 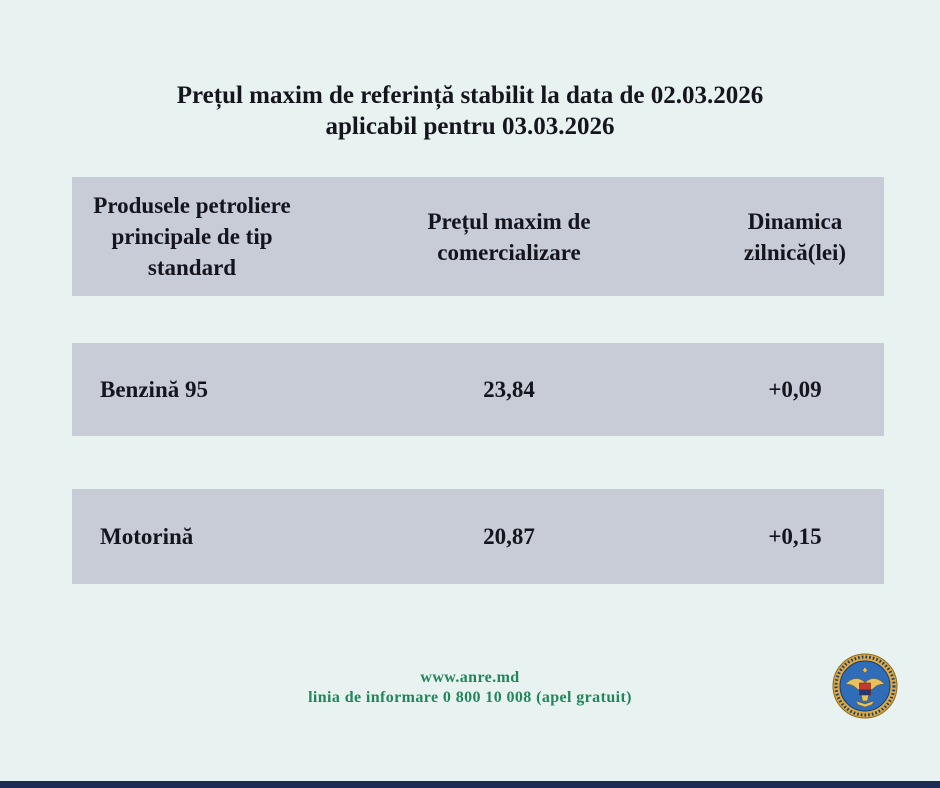 What do you see at coordinates (478, 389) in the screenshot?
I see `table-row: Benzină 95 23,84 +0,09` at bounding box center [478, 389].